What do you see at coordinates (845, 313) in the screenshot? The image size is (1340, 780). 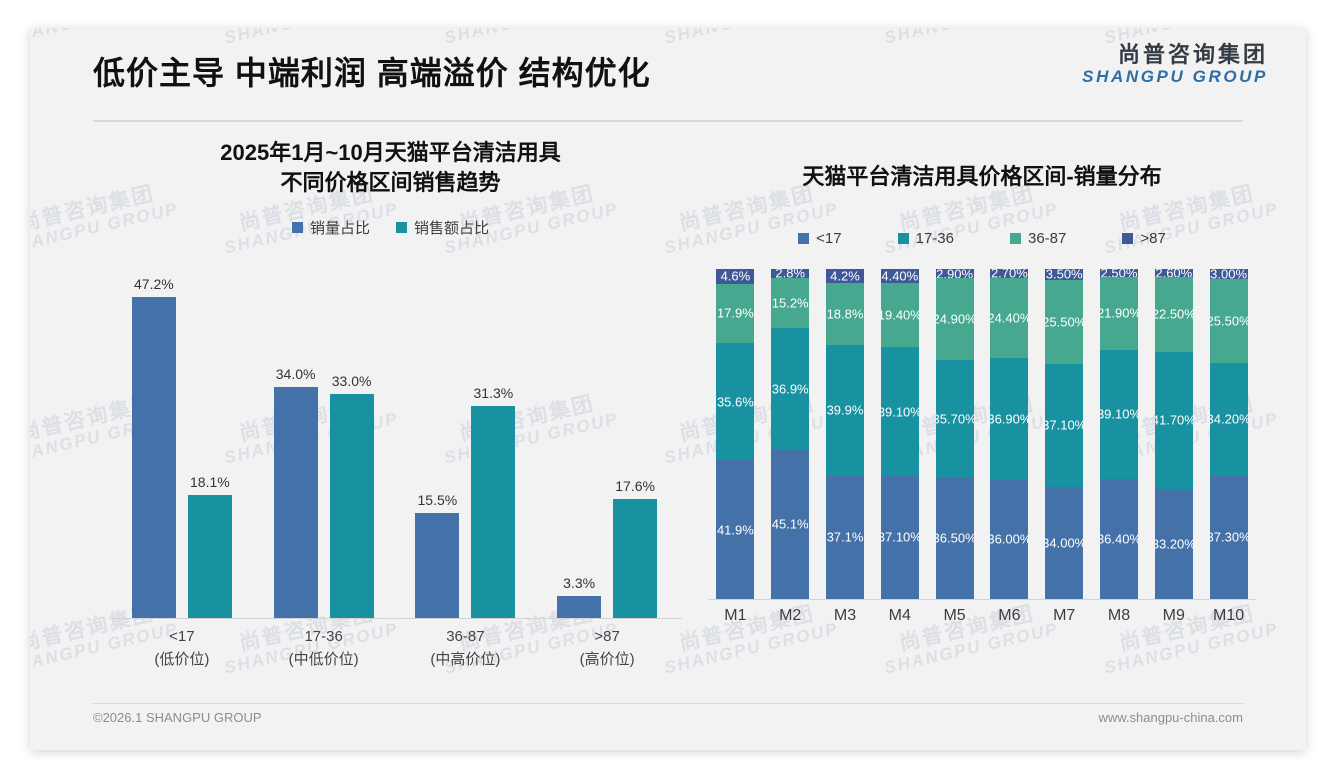 I see `stack-segment-36-87: 18.8%` at bounding box center [845, 313].